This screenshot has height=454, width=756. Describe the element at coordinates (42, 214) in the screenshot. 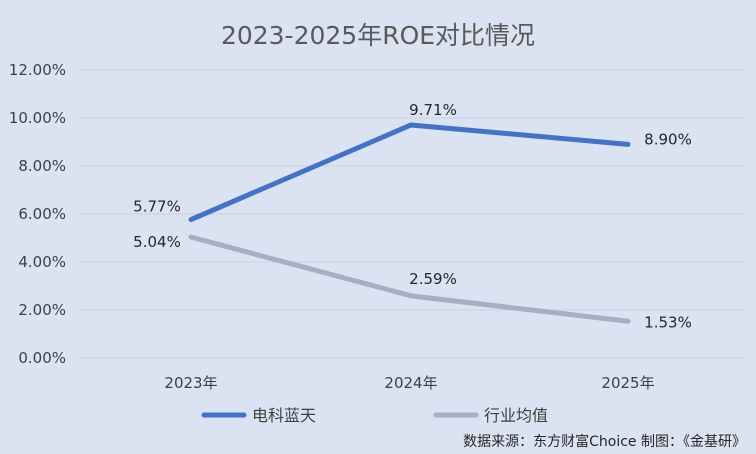

I see `y-tick-label: 6.00%` at that location.